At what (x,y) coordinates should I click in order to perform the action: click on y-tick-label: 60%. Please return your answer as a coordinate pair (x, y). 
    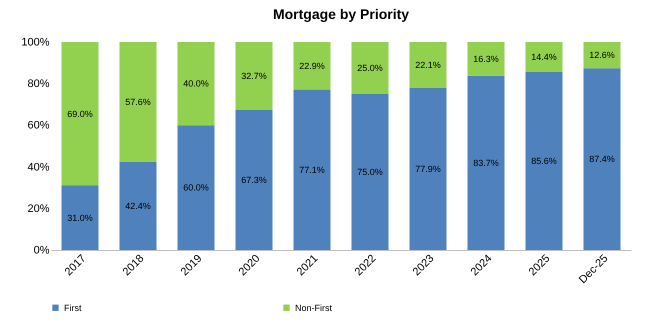
    Looking at the image, I should click on (38, 126).